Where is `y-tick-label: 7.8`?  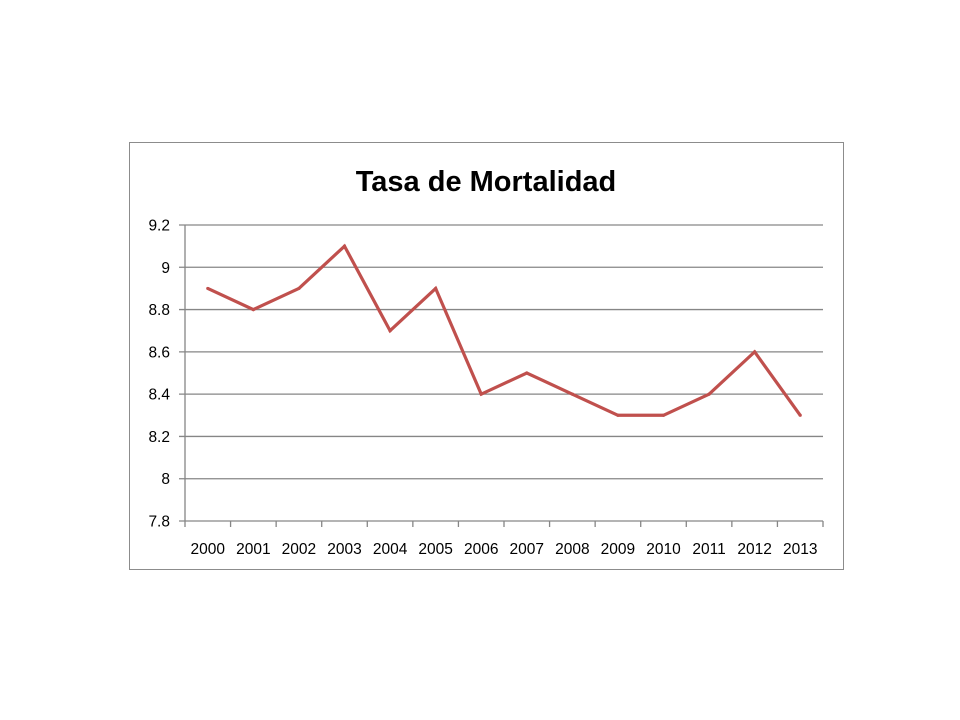
y-tick-label: 7.8 is located at coordinates (159, 522).